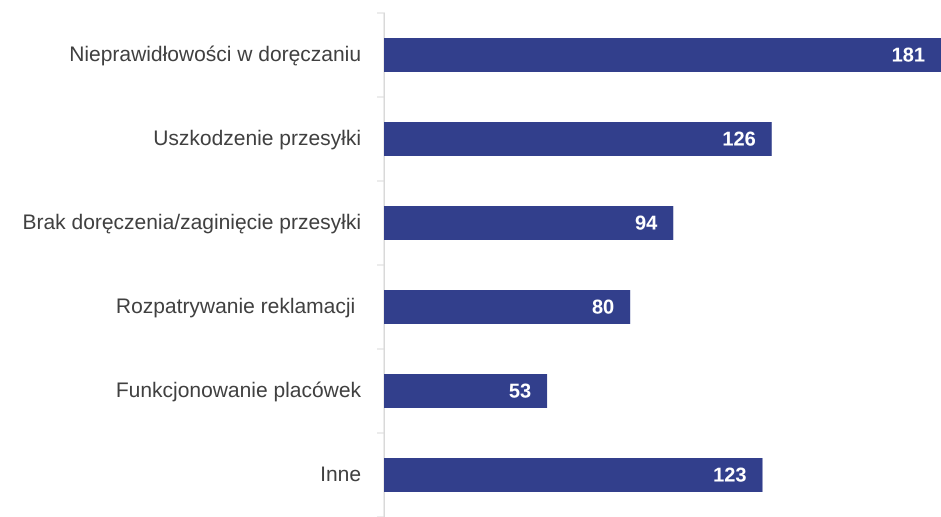 The width and height of the screenshot is (941, 517). What do you see at coordinates (646, 223) in the screenshot?
I see `data-label: 94` at bounding box center [646, 223].